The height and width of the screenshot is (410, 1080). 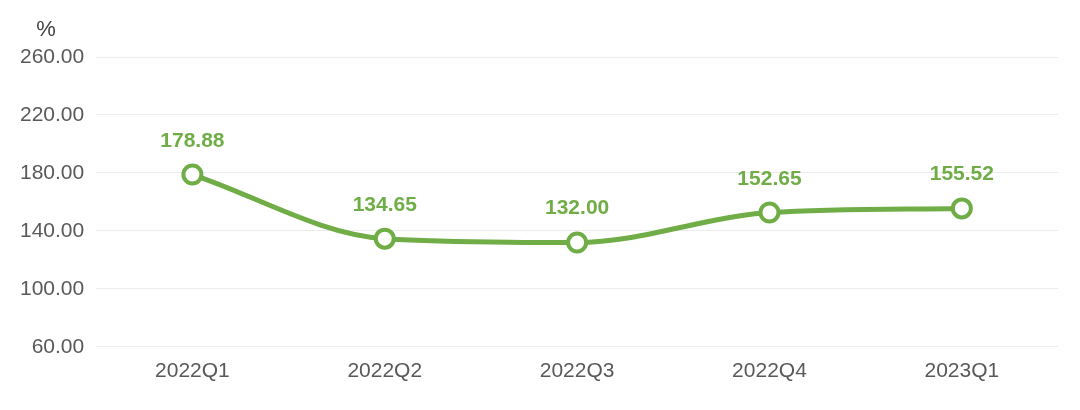 I want to click on y-axis-title: %, so click(x=46, y=28).